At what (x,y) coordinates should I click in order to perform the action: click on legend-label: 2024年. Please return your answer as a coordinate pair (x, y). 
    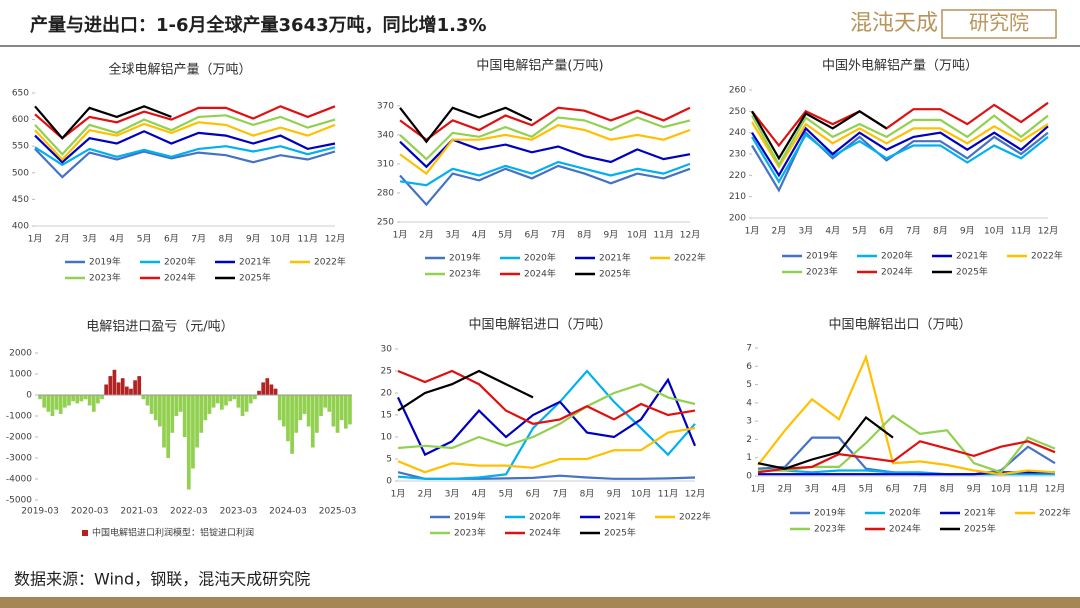
    Looking at the image, I should click on (180, 278).